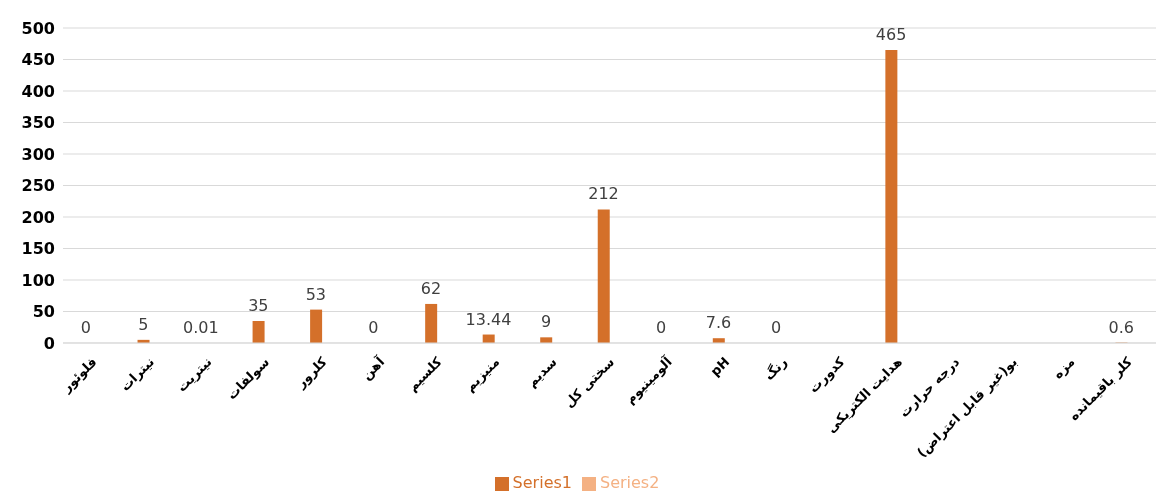 Image resolution: width=1174 pixels, height=500 pixels. What do you see at coordinates (38, 154) in the screenshot?
I see `y-tick-label: 300` at bounding box center [38, 154].